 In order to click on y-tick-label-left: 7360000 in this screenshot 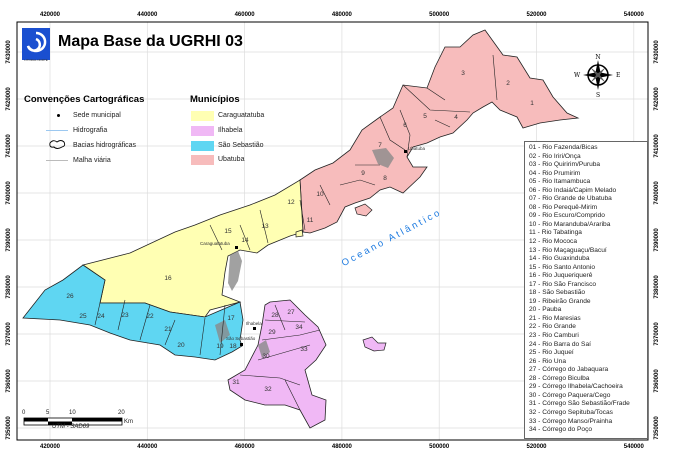, I will do `click(9, 381)`.